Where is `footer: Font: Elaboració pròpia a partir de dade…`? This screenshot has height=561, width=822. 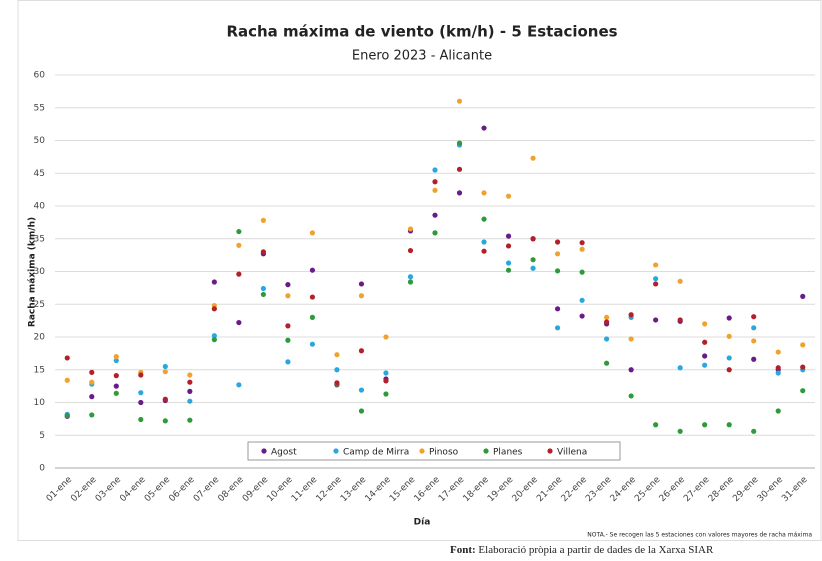 footer: Font: Elaboració pròpia a partir de dade… is located at coordinates (582, 550).